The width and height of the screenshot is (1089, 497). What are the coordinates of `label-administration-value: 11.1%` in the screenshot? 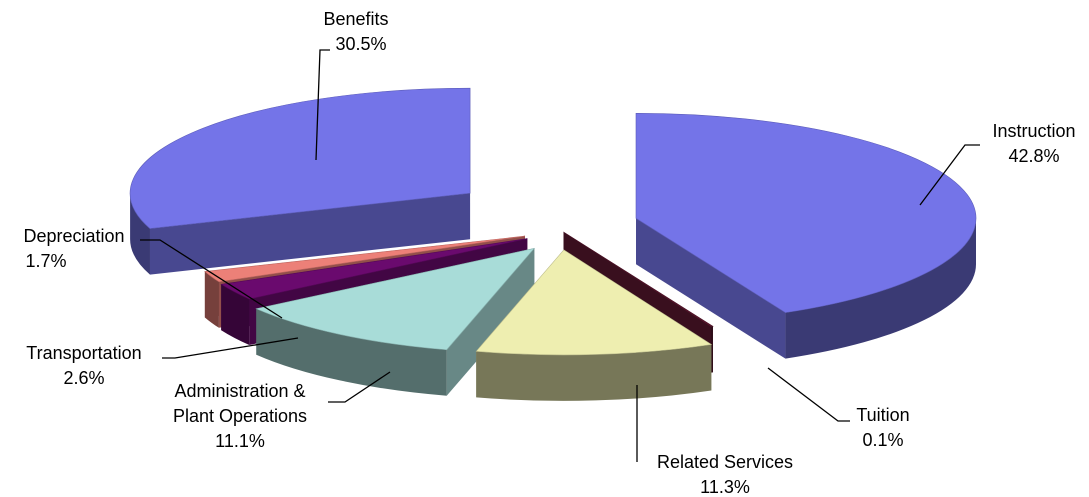 It's located at (240, 441).